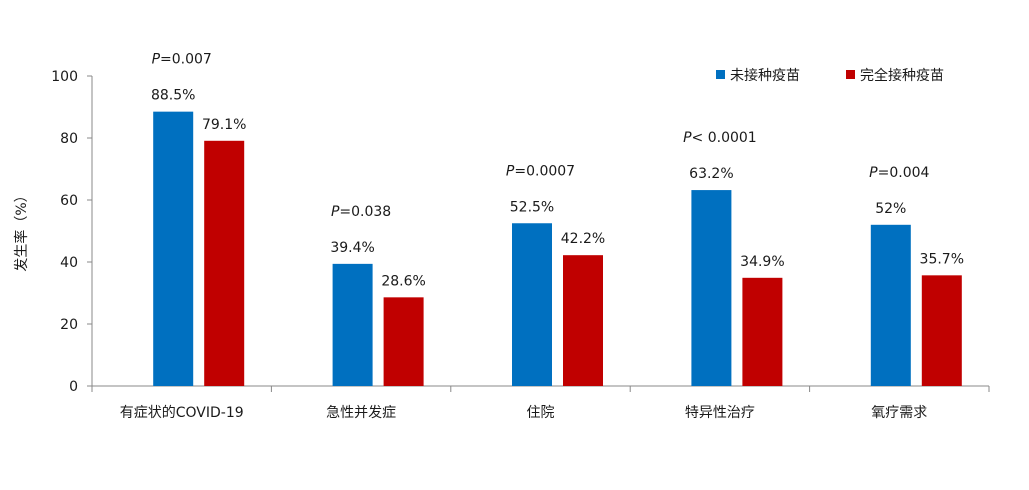 The height and width of the screenshot is (490, 1029). Describe the element at coordinates (64, 77) in the screenshot. I see `y-tick-label: 100` at that location.